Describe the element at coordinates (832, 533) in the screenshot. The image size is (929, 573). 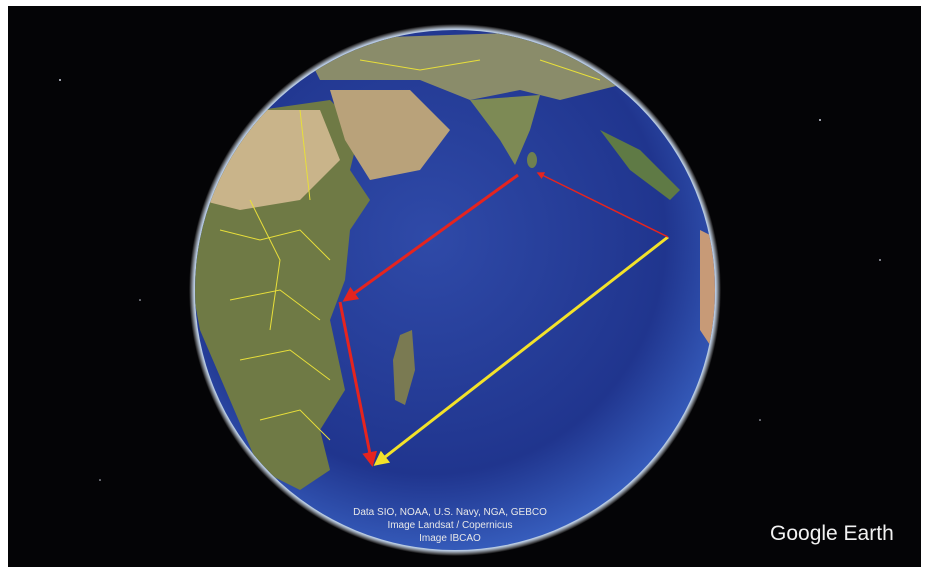
I see `google-earth-logo: Google Earth` at that location.